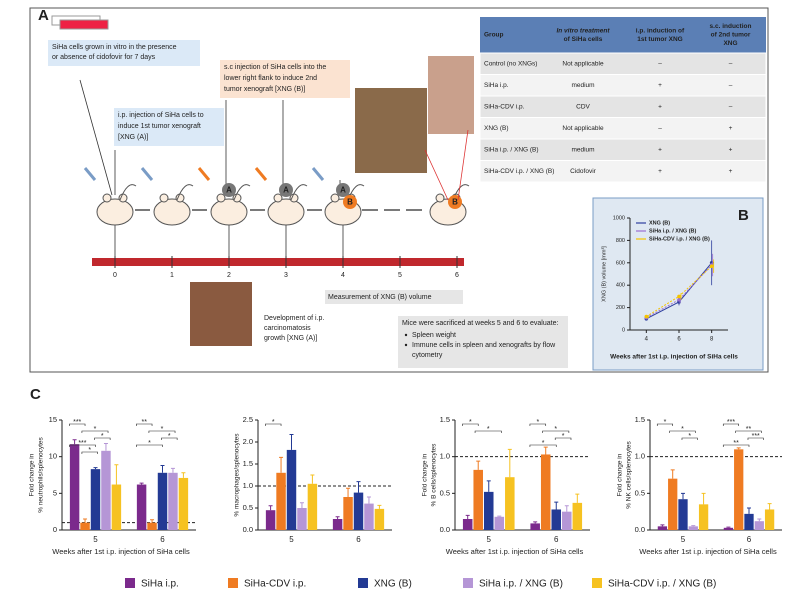 The height and width of the screenshot is (599, 800). I want to click on culture-text: or absence of cidofovir for 7 days, so click(104, 57).